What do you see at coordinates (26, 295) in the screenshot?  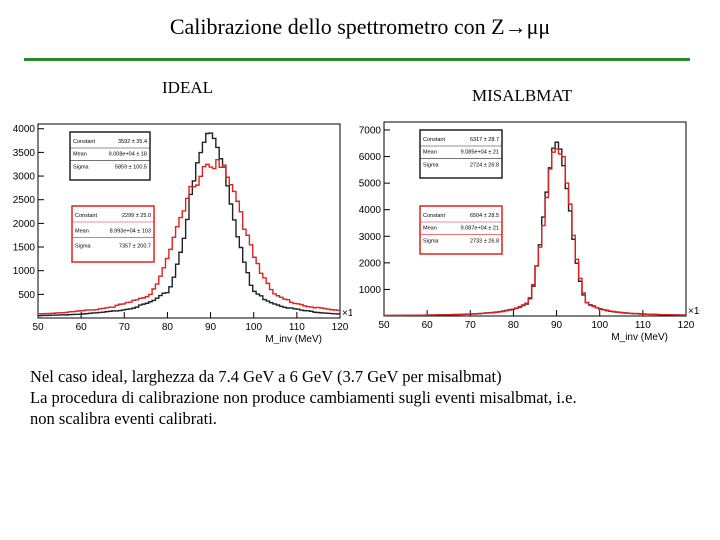 I see `y-tick-label: 500` at bounding box center [26, 295].